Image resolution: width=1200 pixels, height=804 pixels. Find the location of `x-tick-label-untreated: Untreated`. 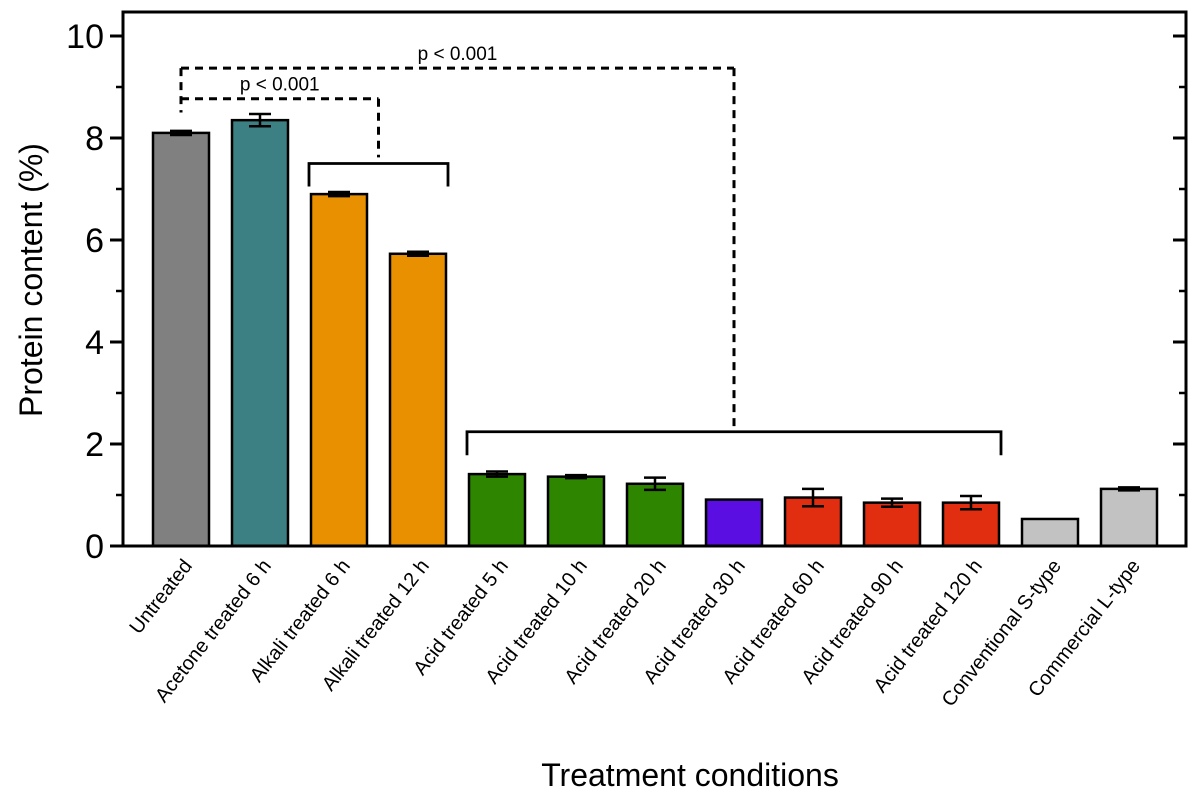

x-tick-label-untreated: Untreated is located at coordinates (161, 597).